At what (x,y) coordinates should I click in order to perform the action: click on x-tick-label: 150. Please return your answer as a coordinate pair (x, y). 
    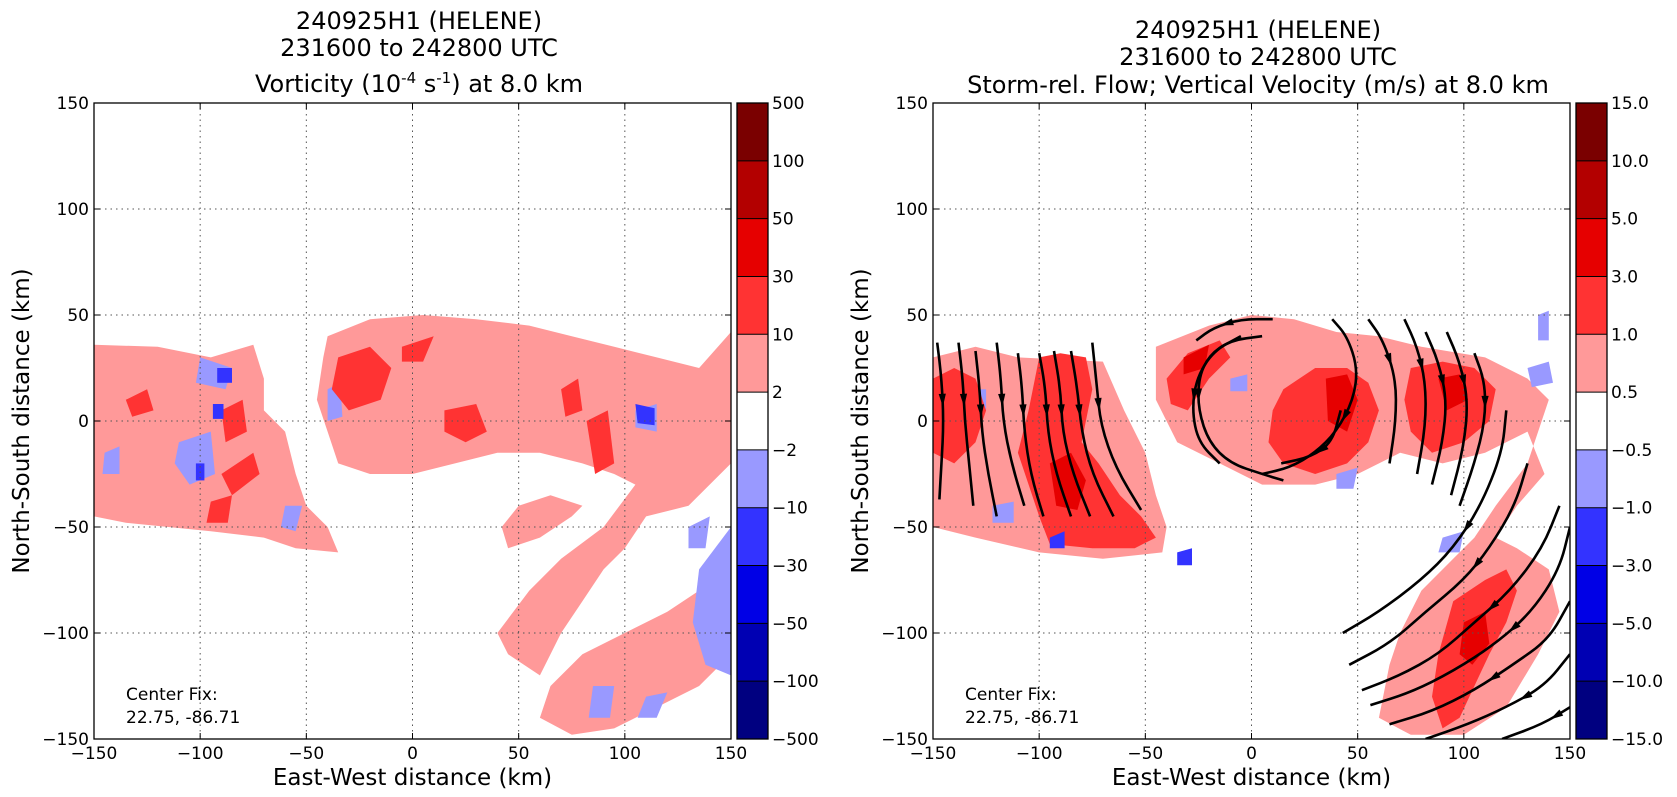
    Looking at the image, I should click on (1570, 754).